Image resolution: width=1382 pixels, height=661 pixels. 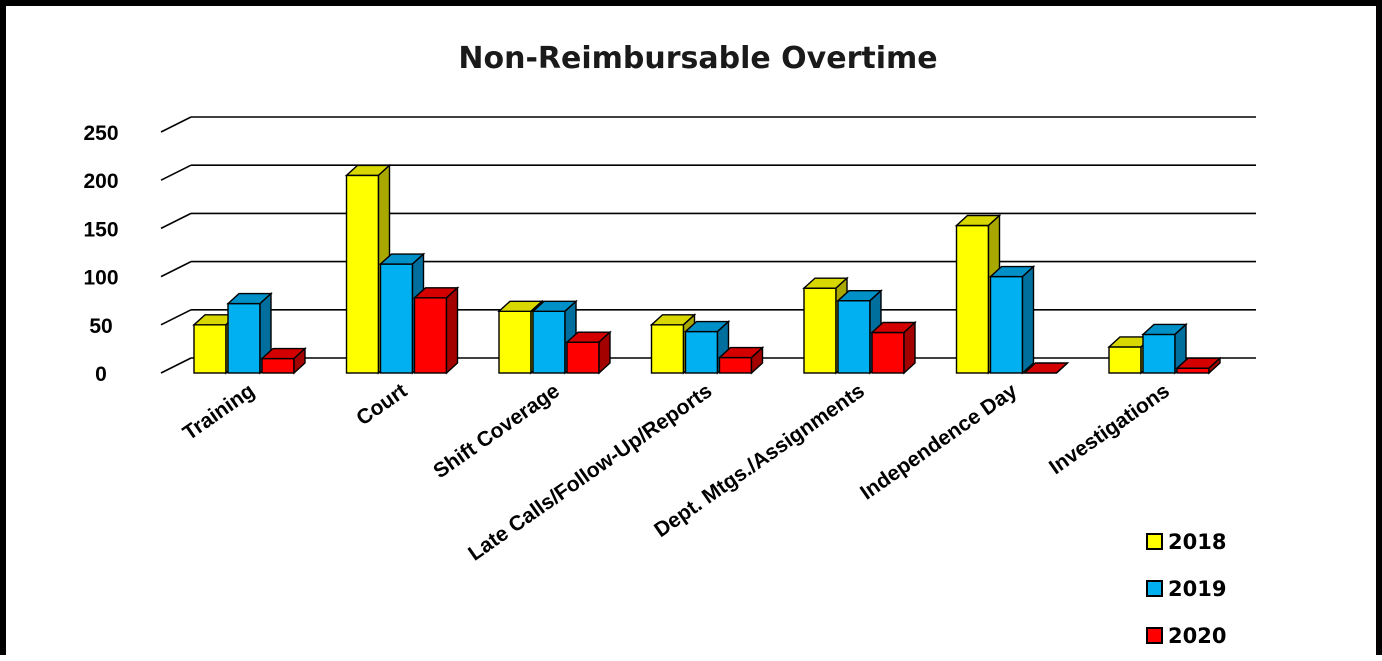 What do you see at coordinates (381, 404) in the screenshot?
I see `x-tick-label: Court` at bounding box center [381, 404].